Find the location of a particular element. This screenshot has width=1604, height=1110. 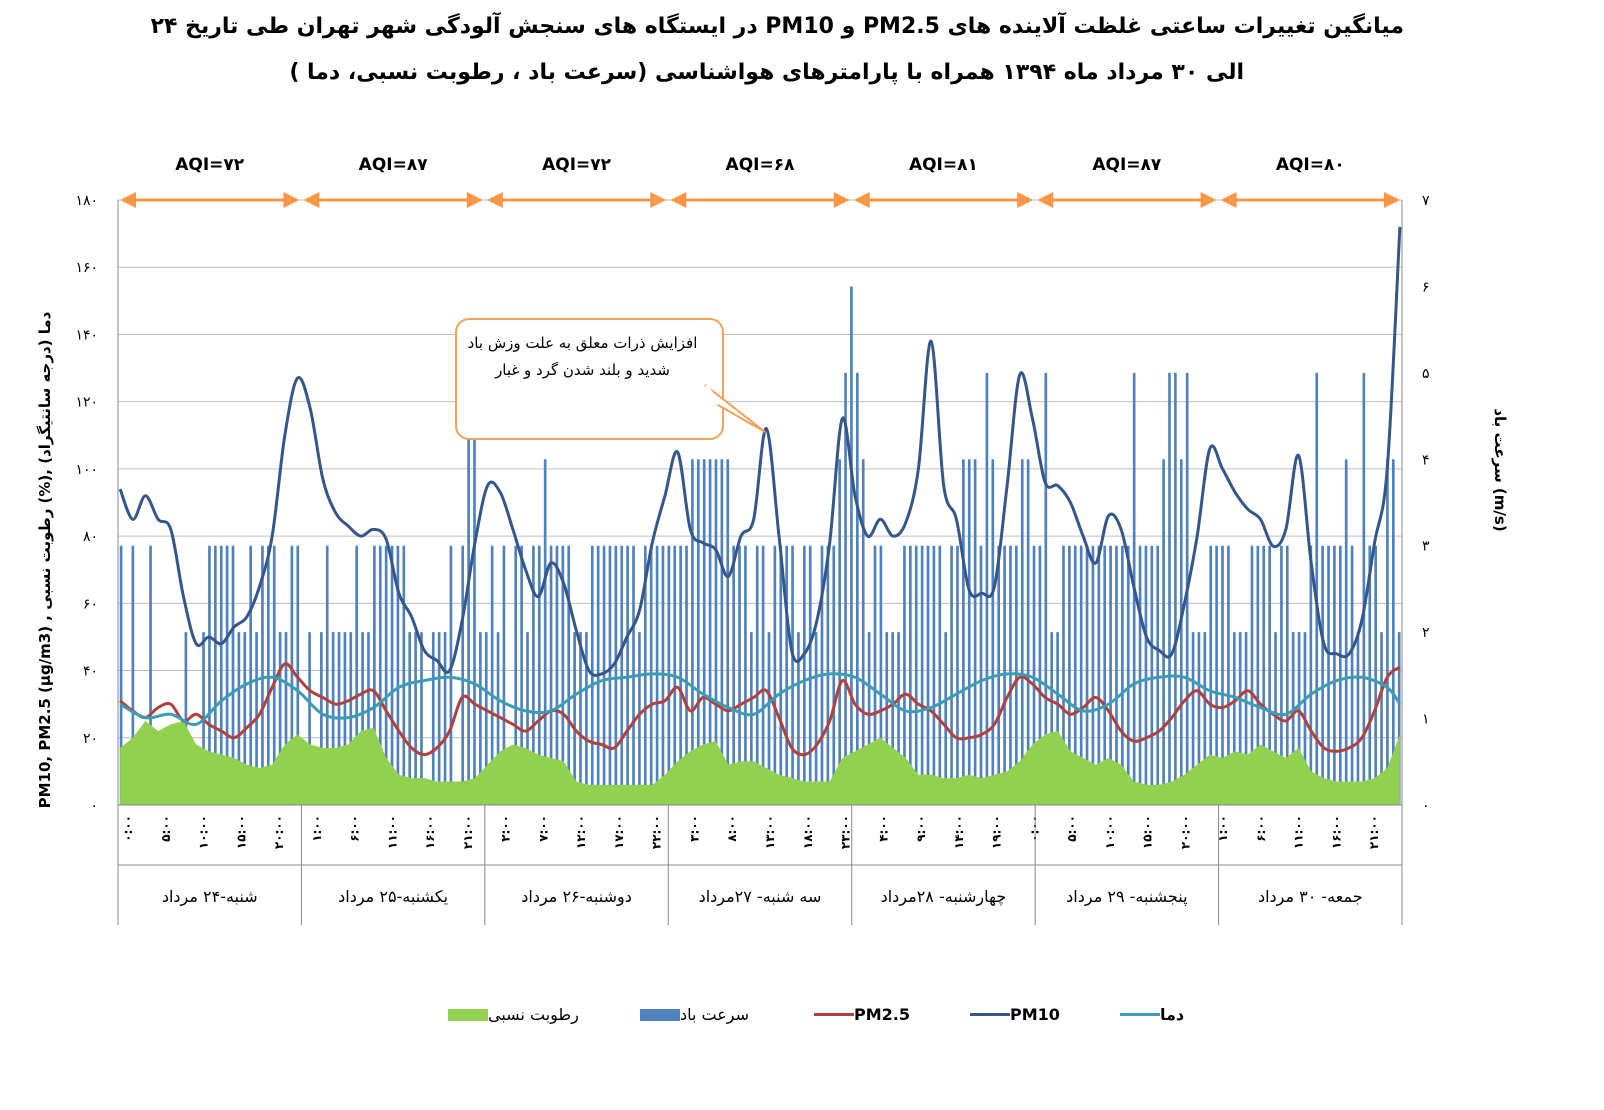

x-tick-label: ۶:۰۰ is located at coordinates (355, 828).